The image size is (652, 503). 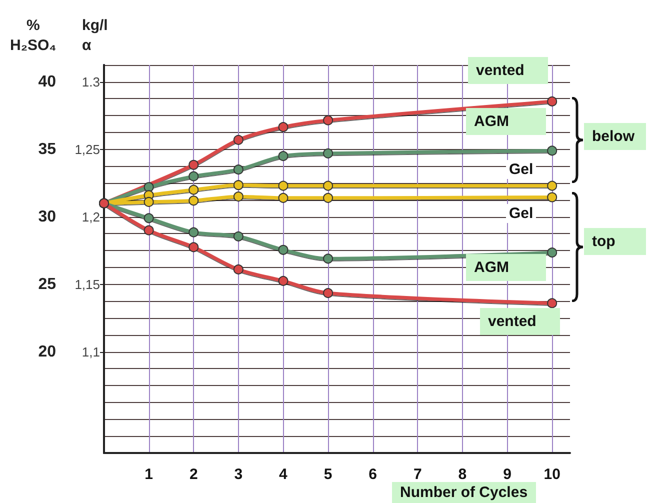 I want to click on x-tick-label: 6, so click(x=373, y=474).